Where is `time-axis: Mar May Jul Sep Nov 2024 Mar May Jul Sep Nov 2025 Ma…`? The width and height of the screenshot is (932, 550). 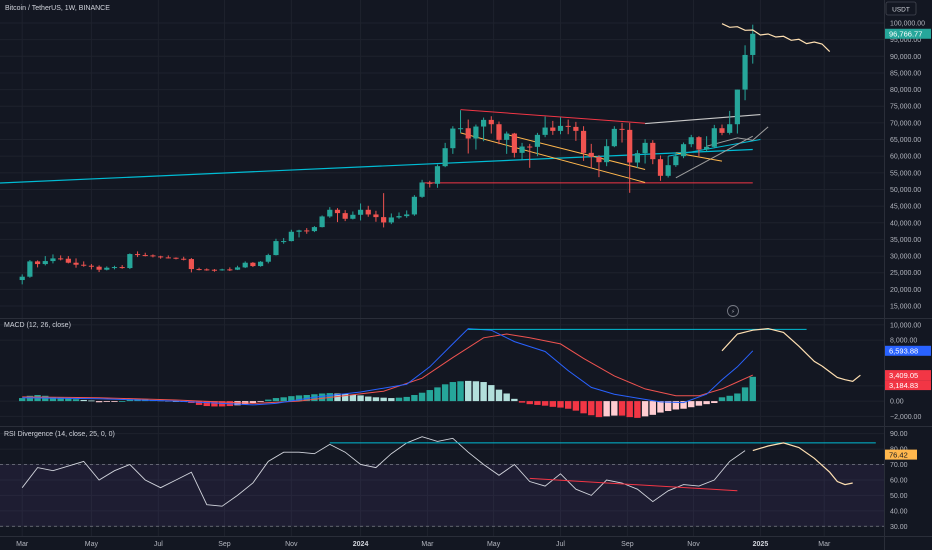 time-axis: Mar May Jul Sep Nov 2024 Mar May Jul Sep Nov 2025 Ma… is located at coordinates (423, 544).